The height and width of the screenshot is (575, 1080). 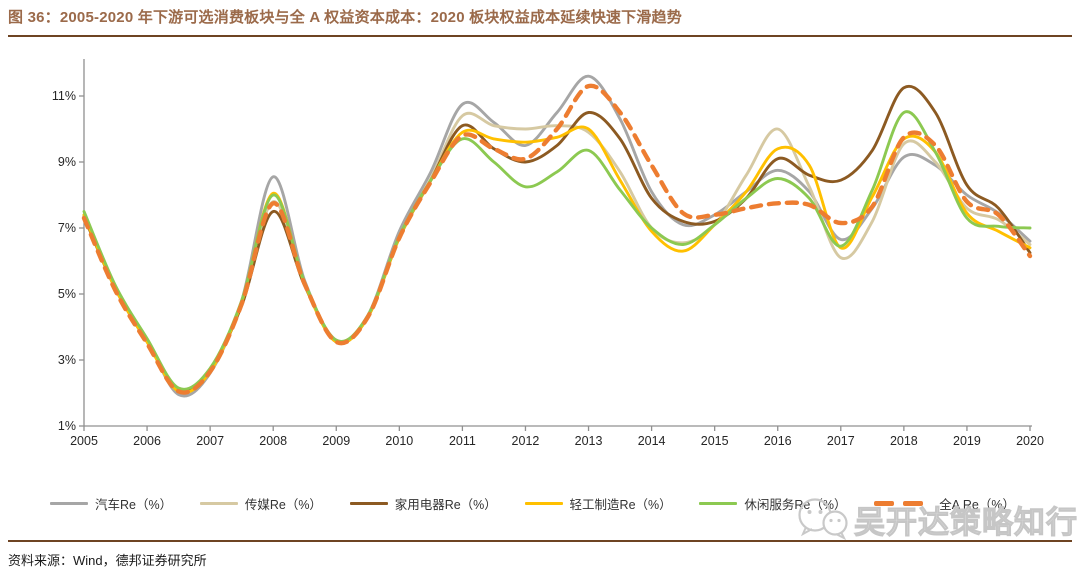 What do you see at coordinates (273, 441) in the screenshot?
I see `x-tick-label: 2008` at bounding box center [273, 441].